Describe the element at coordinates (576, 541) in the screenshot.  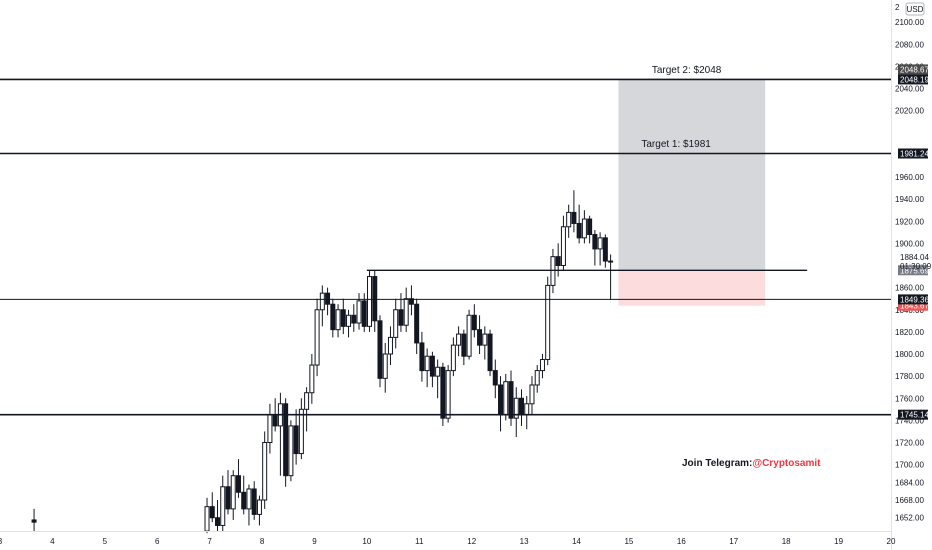
I see `x-tick-label: 14` at that location.